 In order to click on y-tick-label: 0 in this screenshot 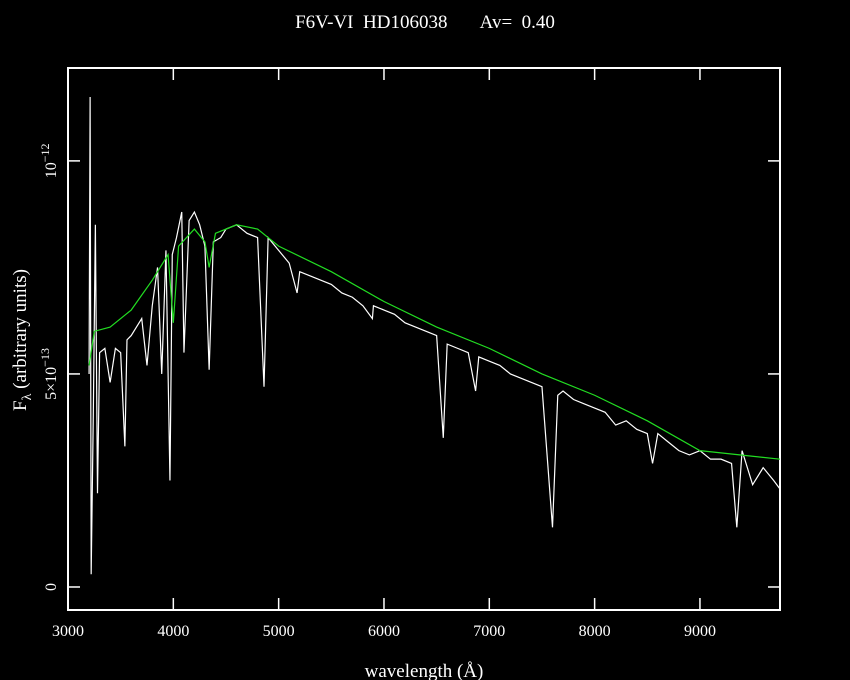, I will do `click(51, 587)`.